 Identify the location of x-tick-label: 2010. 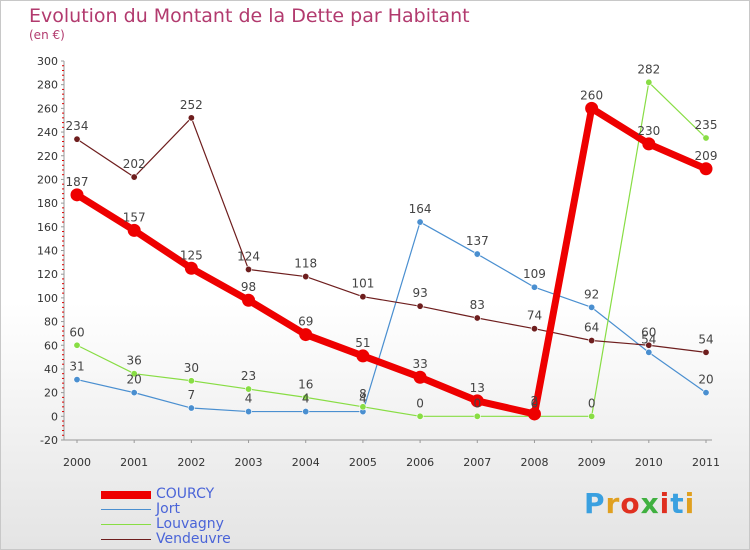
(649, 462).